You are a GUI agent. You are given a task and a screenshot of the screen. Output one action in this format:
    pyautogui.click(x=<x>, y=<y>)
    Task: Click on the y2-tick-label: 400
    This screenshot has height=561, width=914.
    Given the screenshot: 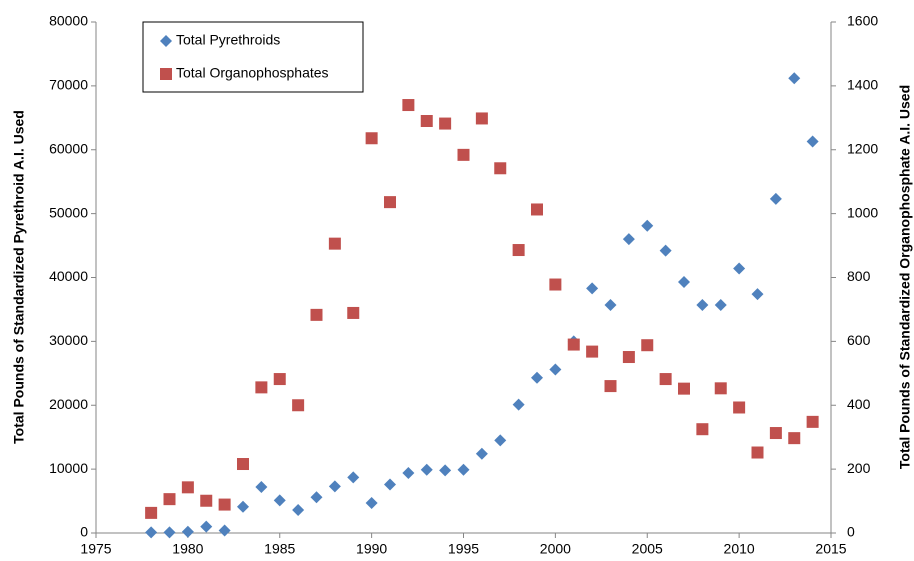 What is the action you would take?
    pyautogui.click(x=859, y=404)
    